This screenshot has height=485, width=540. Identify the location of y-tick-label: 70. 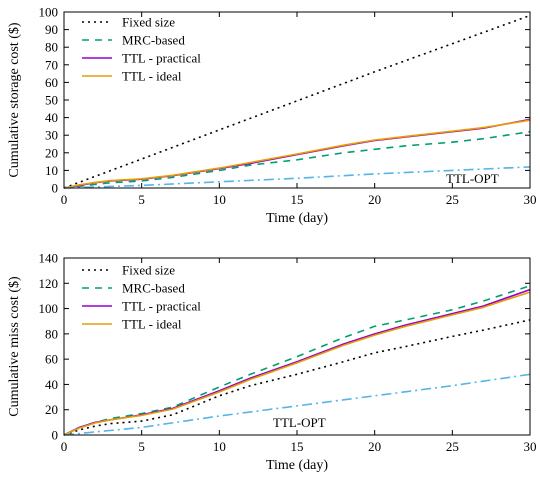
(51, 64).